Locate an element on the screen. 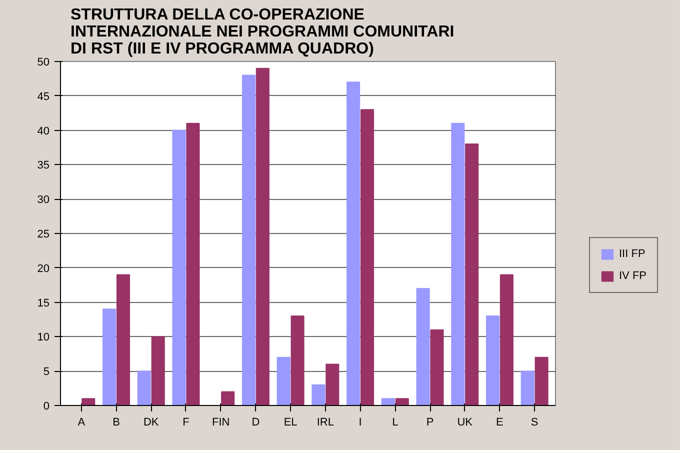 The image size is (682, 453). chart-title: STRUTTURA DELLA CO-OPERAZIONE INTERNAZIONALE NEI PROGRAMMI COMUNITARI DI RST (III E IV PROGRAMMA QUADRO) is located at coordinates (262, 32).